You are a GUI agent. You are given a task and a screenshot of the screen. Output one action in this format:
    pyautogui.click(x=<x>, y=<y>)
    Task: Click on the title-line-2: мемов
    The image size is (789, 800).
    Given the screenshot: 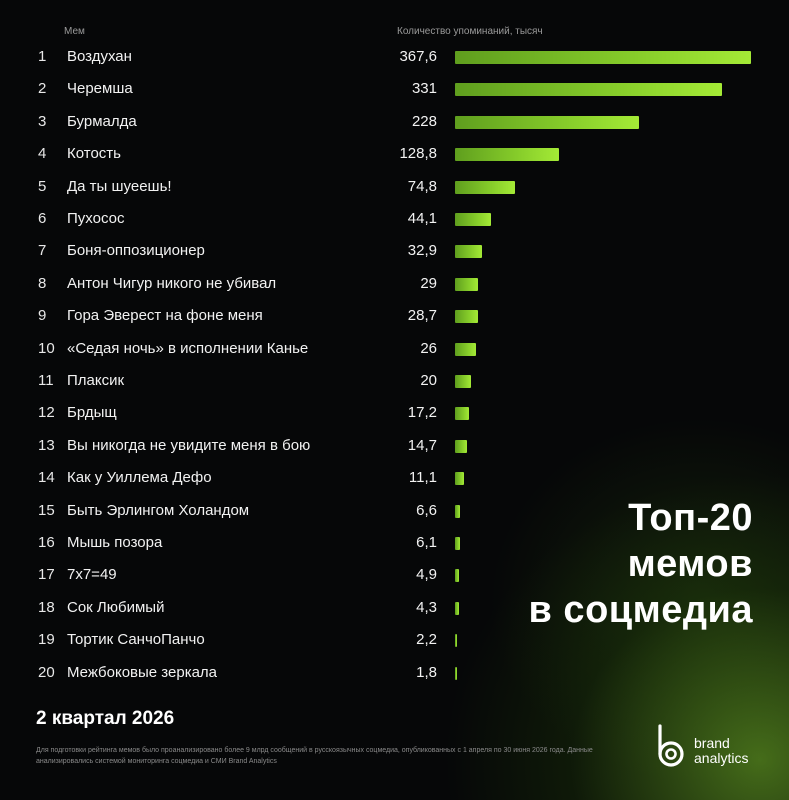 What is the action you would take?
    pyautogui.click(x=690, y=564)
    